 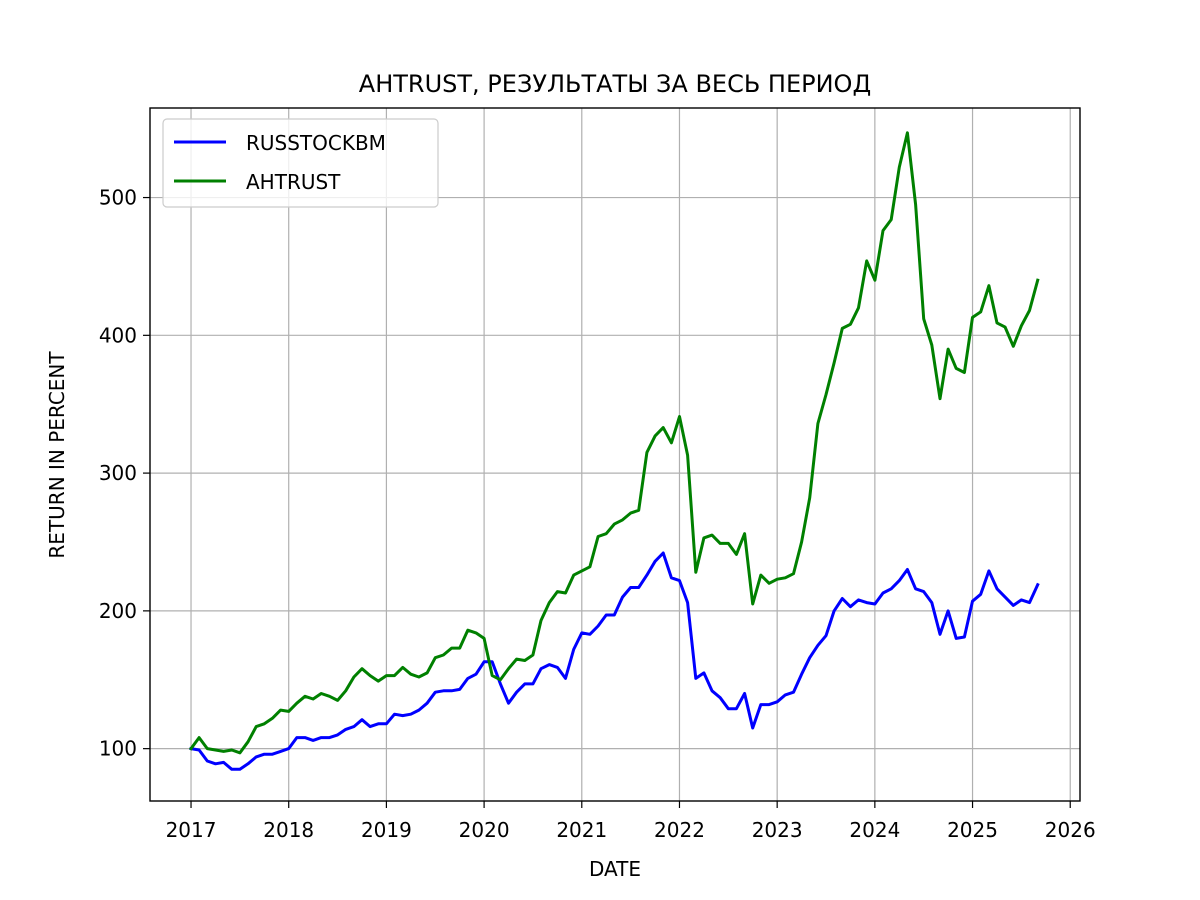 I want to click on y-axis-ticks: 100 200 300 400 500, so click(x=124, y=473).